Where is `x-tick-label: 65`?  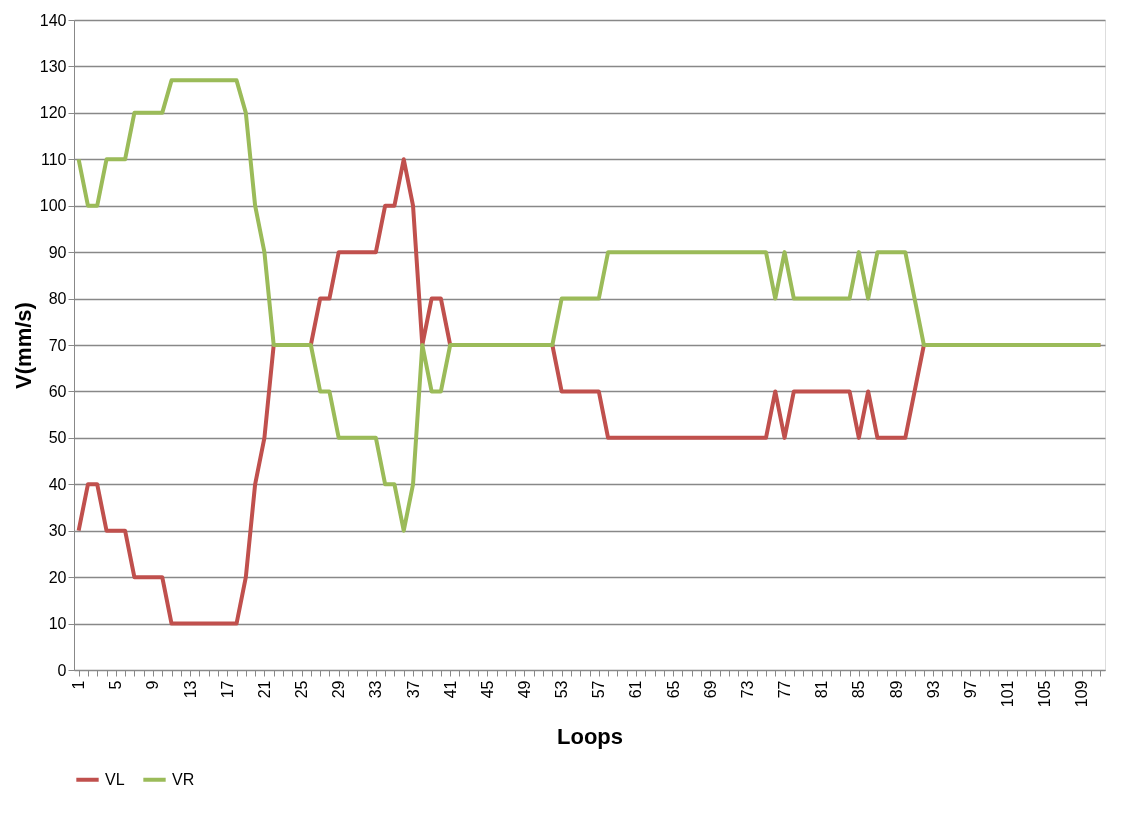
x-tick-label: 65 is located at coordinates (673, 689).